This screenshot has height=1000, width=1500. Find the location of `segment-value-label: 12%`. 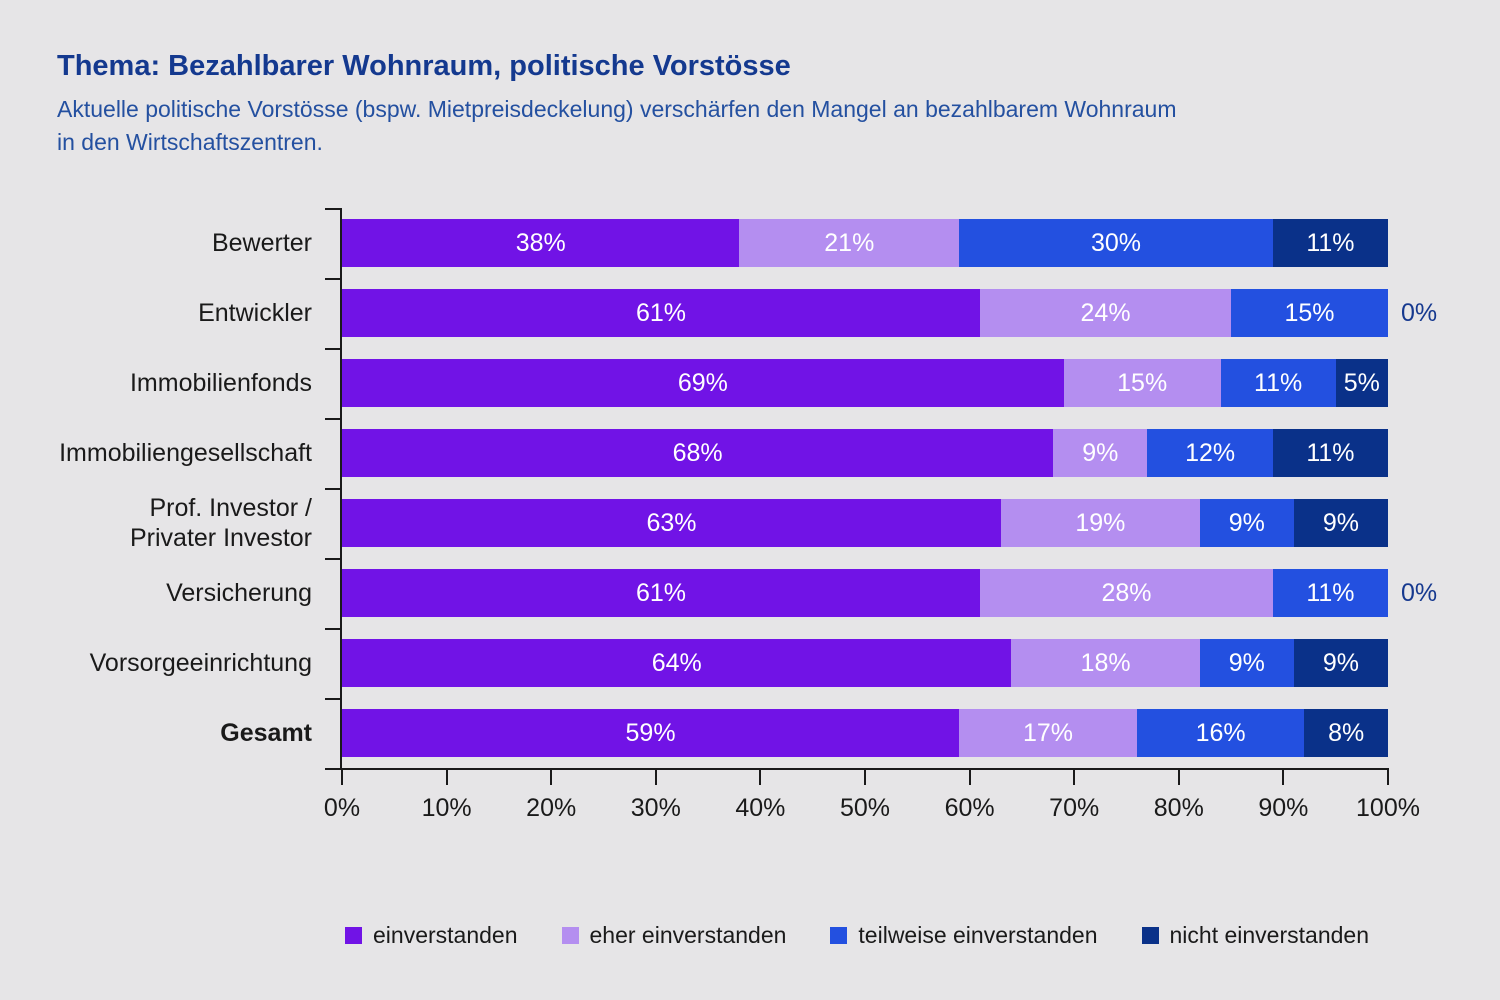

segment-value-label: 12% is located at coordinates (1210, 452).